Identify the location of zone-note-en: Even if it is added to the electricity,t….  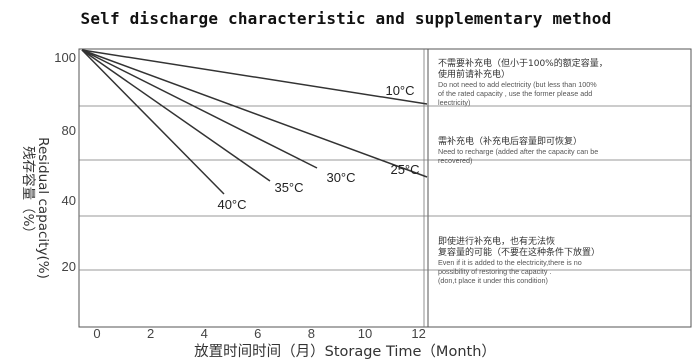
(510, 262).